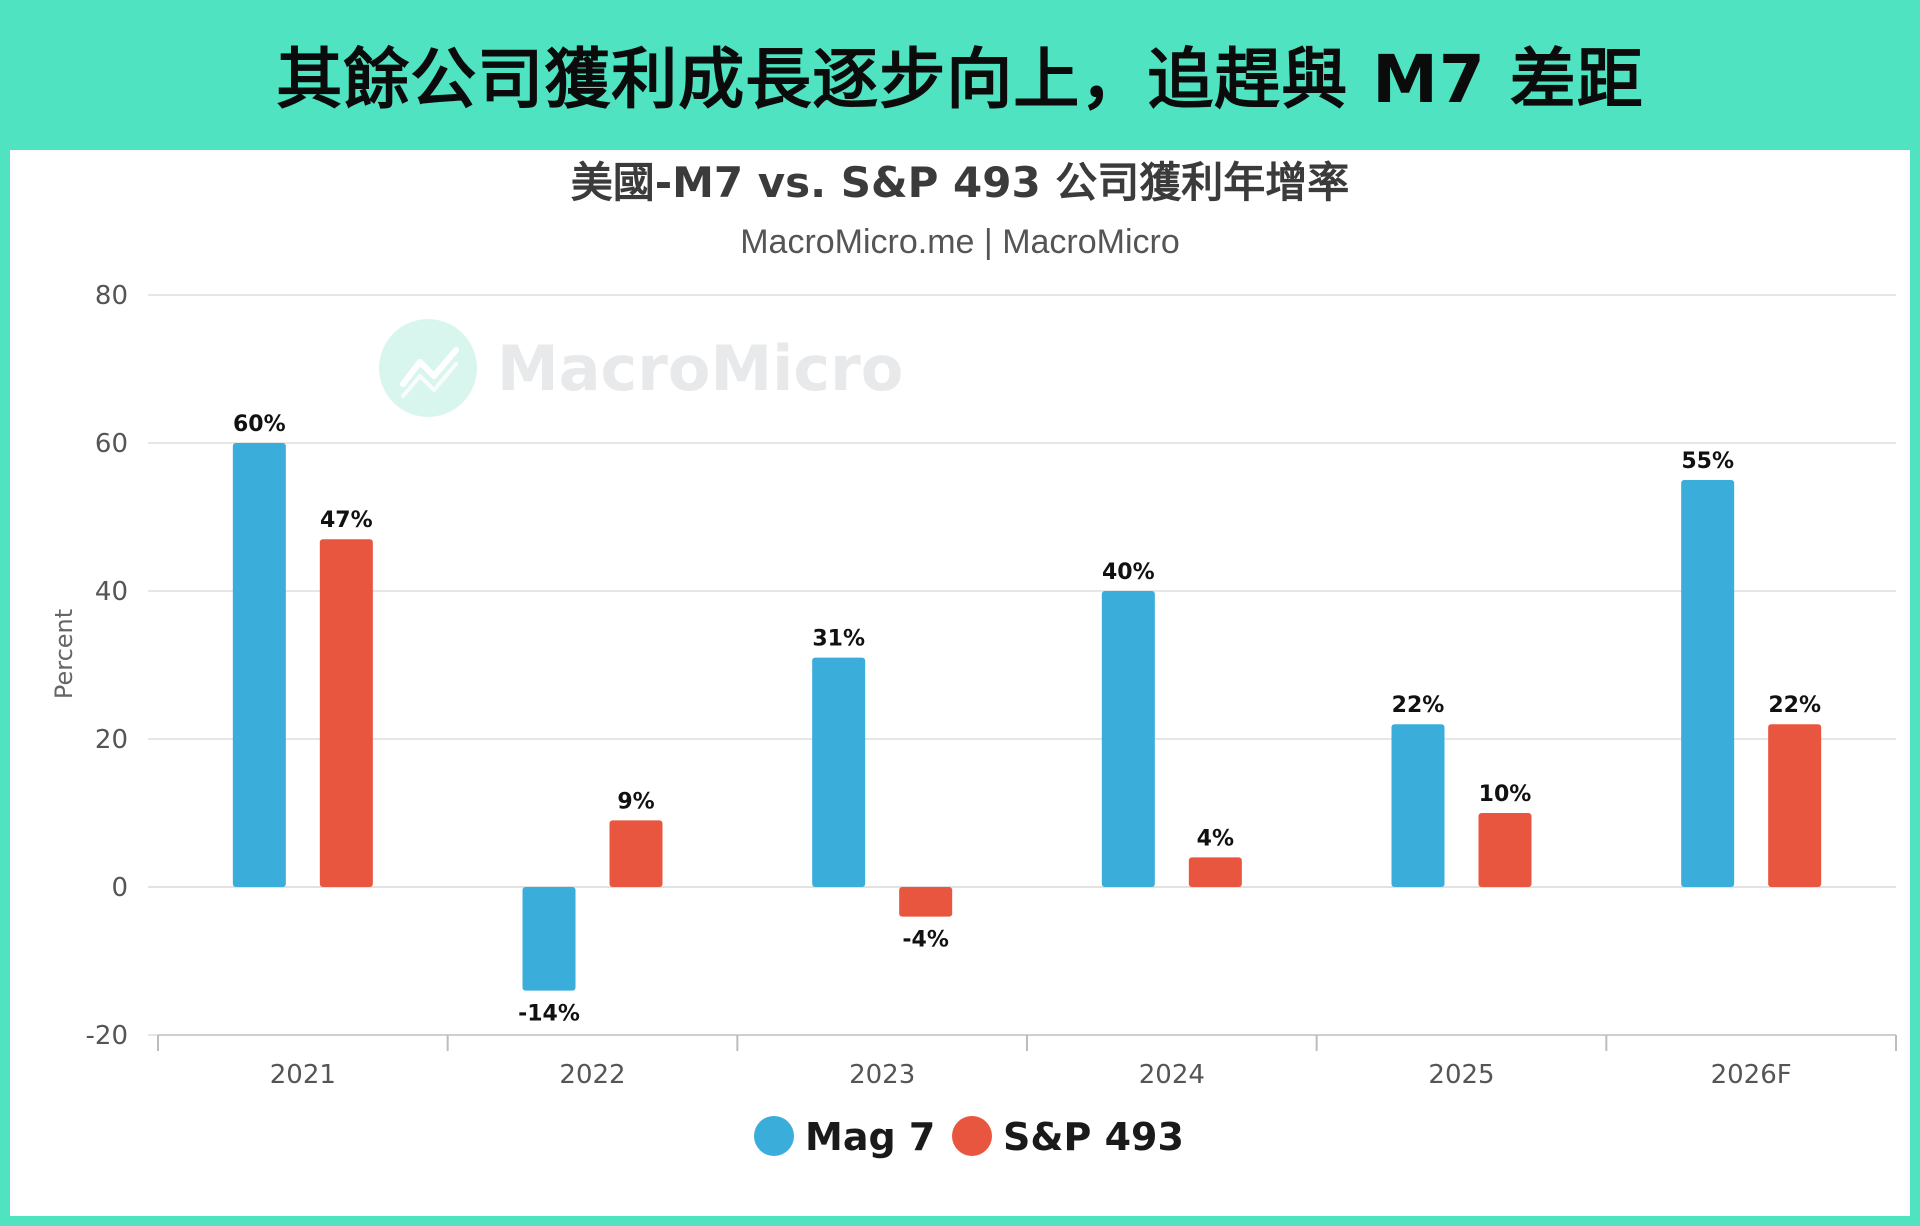 Image resolution: width=1920 pixels, height=1226 pixels. What do you see at coordinates (960, 182) in the screenshot?
I see `chart-title: 美國-M7 vs. S&P 493 公司獲利年增率` at bounding box center [960, 182].